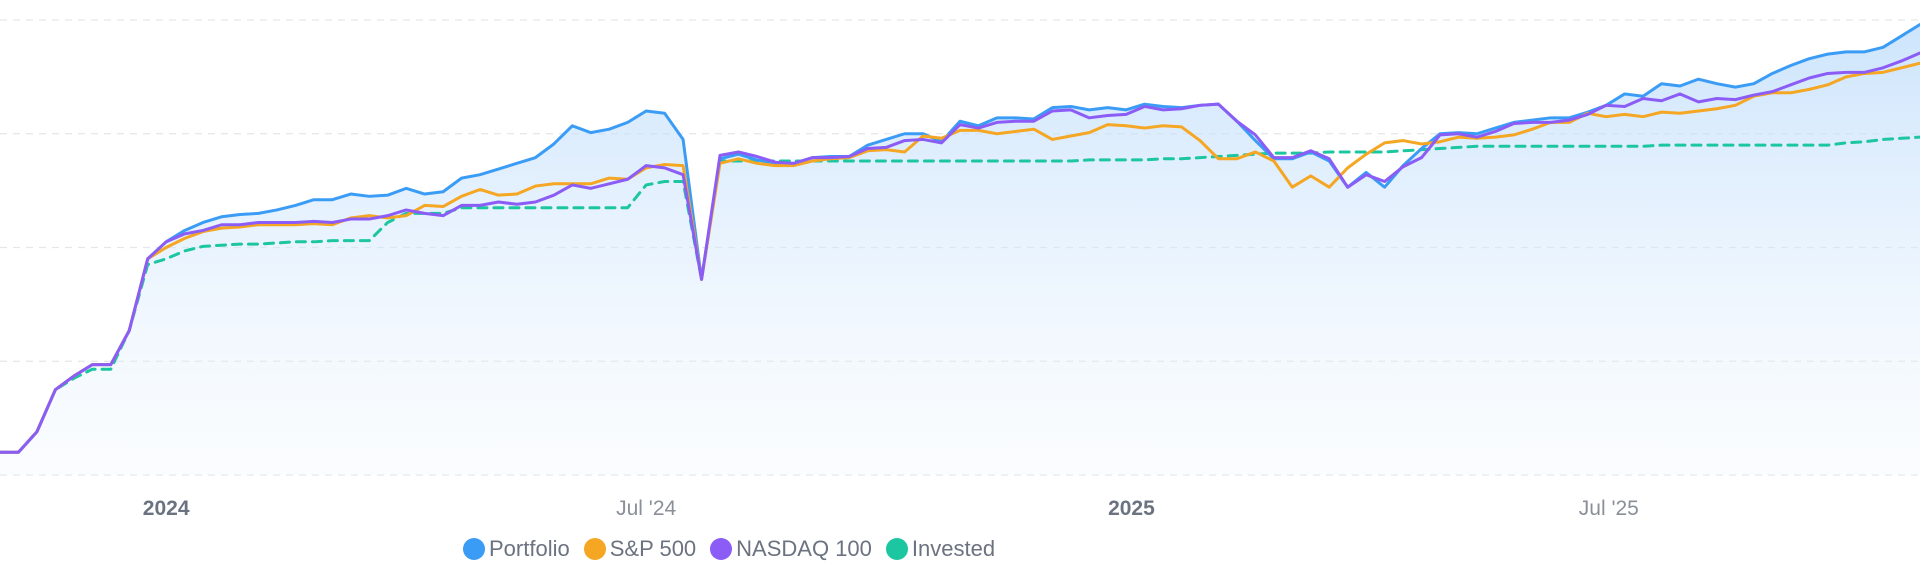 The width and height of the screenshot is (1920, 572). I want to click on legend-item-invested: Invested, so click(940, 549).